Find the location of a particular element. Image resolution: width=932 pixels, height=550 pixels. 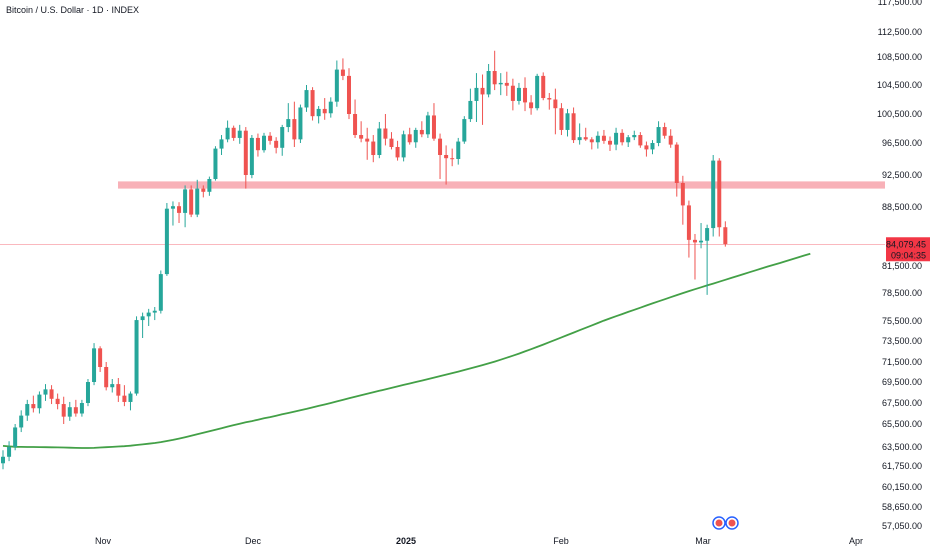

y-tick-label: 57,050.00 is located at coordinates (902, 526).